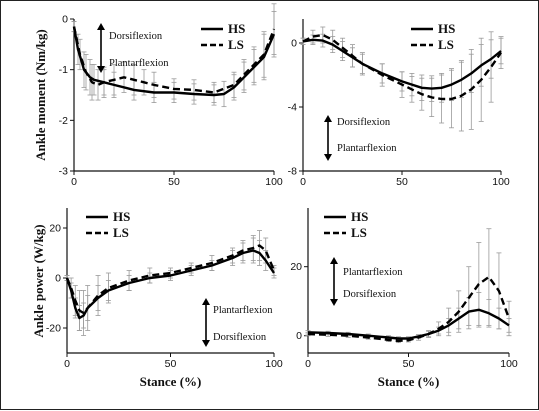 The width and height of the screenshot is (539, 411). Describe the element at coordinates (63, 121) in the screenshot. I see `y-tick-label: -2` at that location.